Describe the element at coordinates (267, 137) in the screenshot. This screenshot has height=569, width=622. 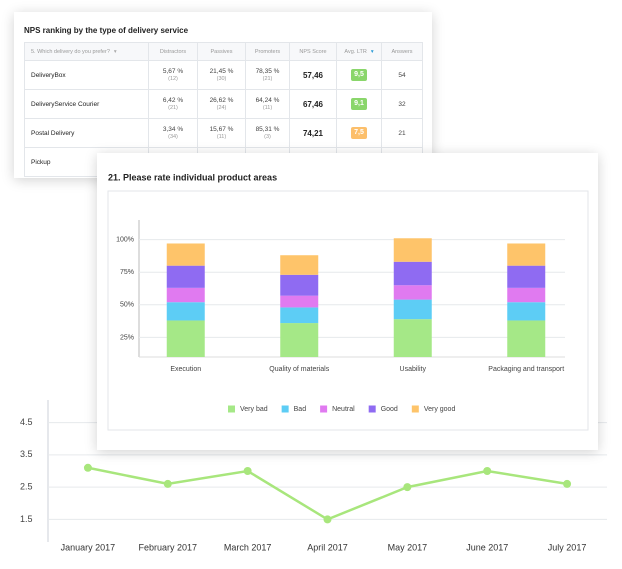
I see `count: (3)` at that location.